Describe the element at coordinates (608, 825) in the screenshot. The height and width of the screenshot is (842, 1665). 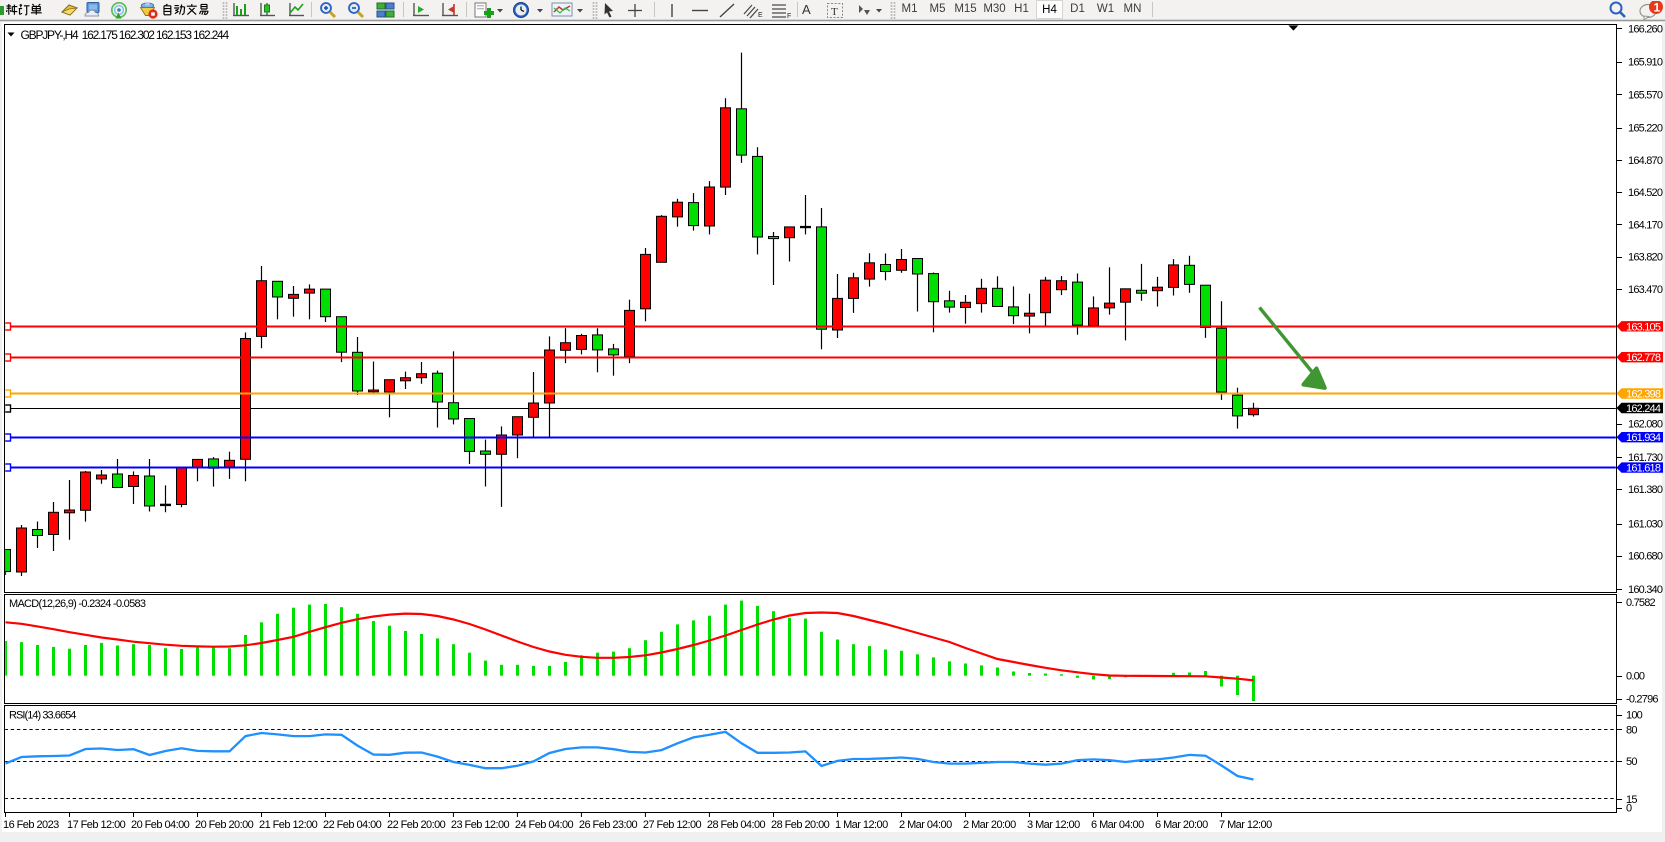
I see `svg-text: 26 Feb 23:00` at that location.